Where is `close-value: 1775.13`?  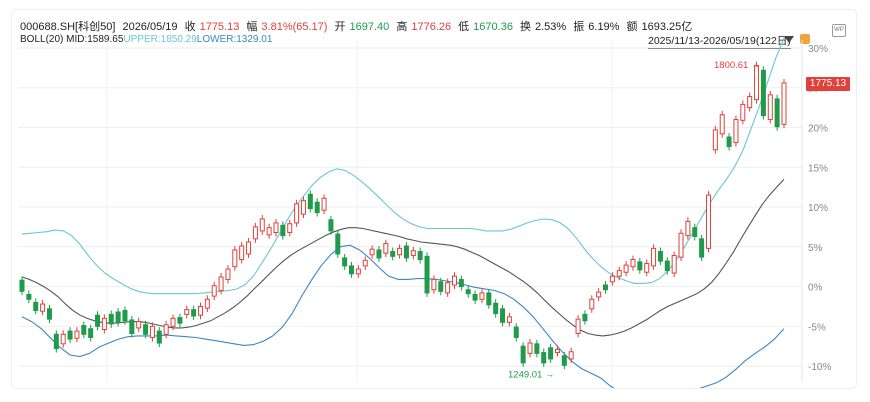 close-value: 1775.13 is located at coordinates (219, 27).